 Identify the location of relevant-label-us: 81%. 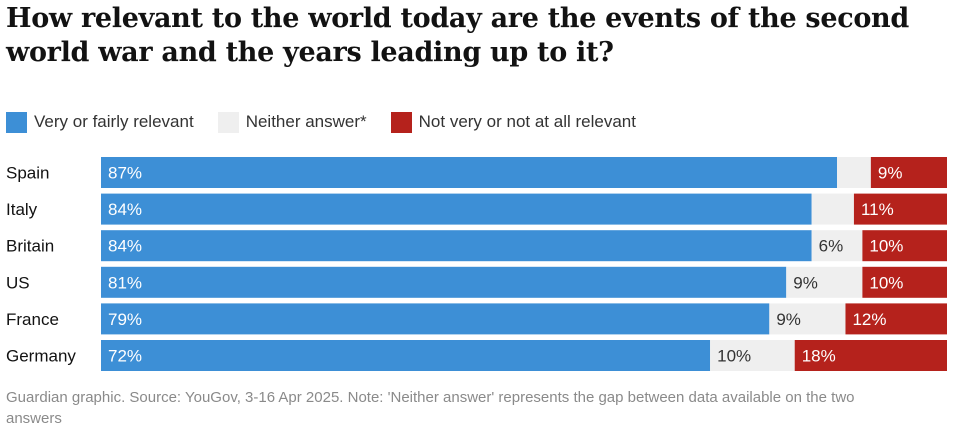
(125, 282).